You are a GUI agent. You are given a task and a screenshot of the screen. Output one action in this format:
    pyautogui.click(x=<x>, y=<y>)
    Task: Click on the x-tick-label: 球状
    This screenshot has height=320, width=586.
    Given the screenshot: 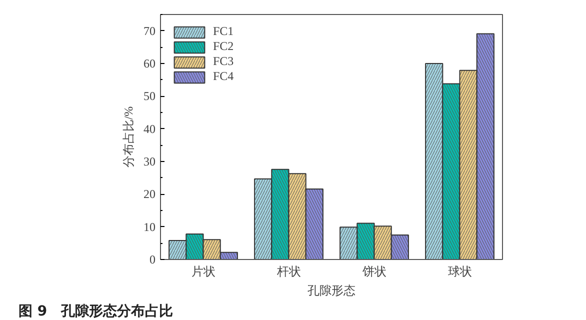 What is the action you would take?
    pyautogui.click(x=460, y=271)
    